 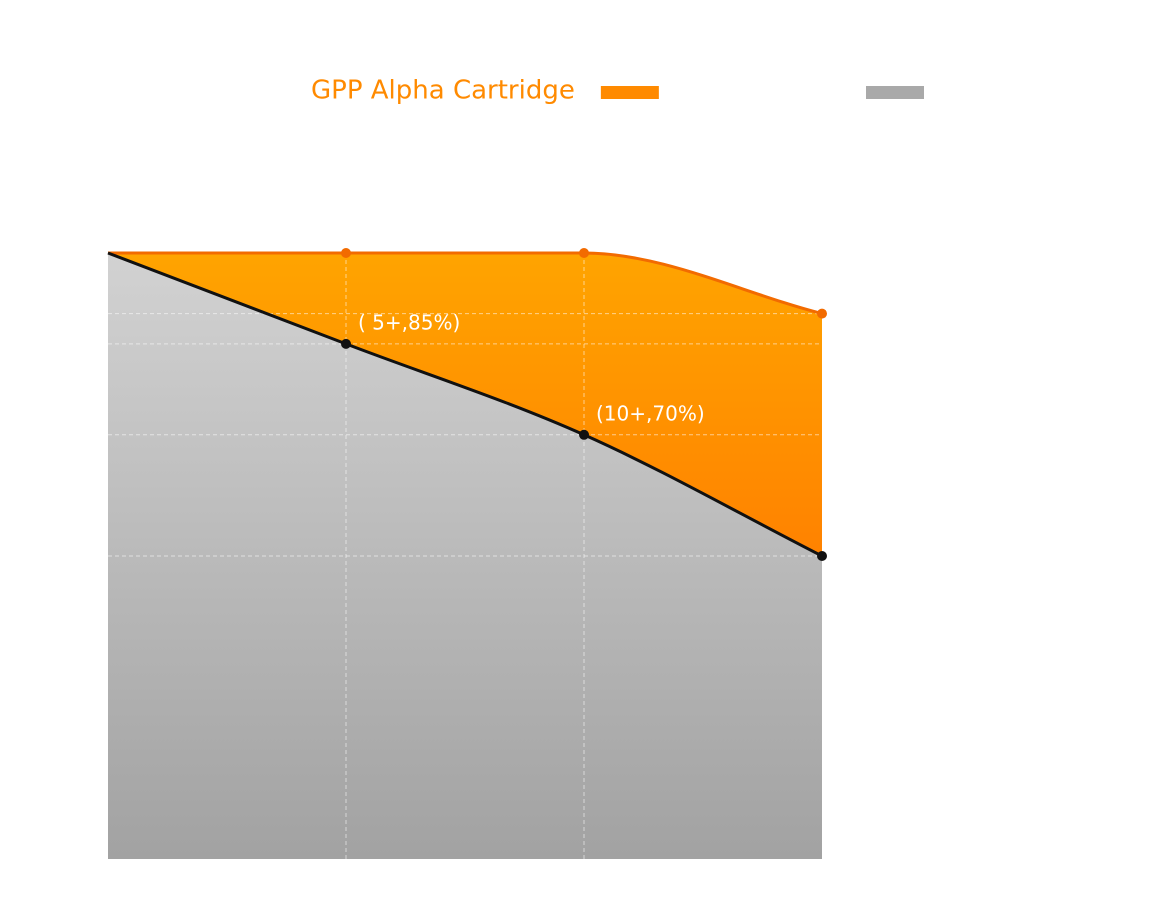 What do you see at coordinates (650, 413) in the screenshot?
I see `data-label: (10+,70%)` at bounding box center [650, 413].